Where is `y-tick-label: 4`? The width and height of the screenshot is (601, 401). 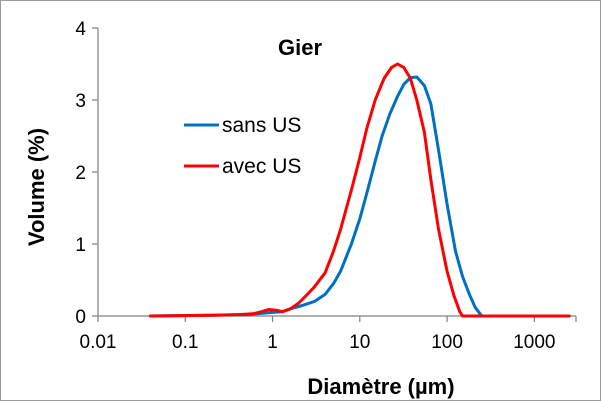
y-tick-label: 4 is located at coordinates (80, 29).